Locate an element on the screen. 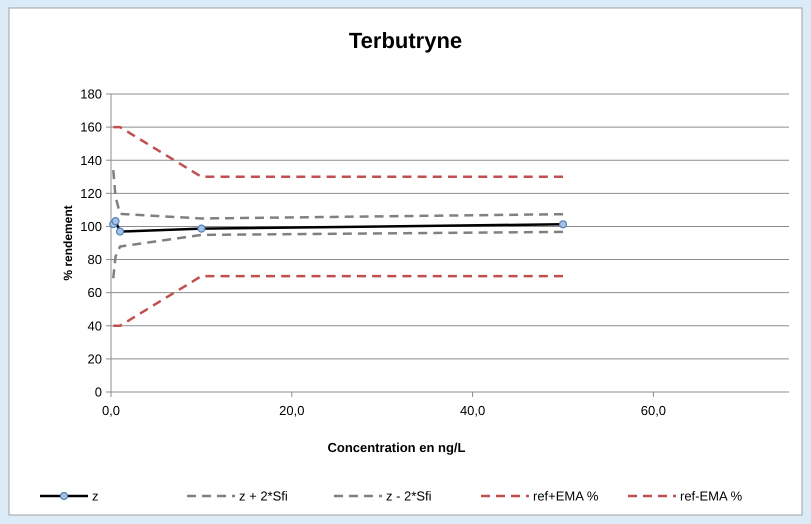 Image resolution: width=811 pixels, height=524 pixels. y-tick-label: 80 is located at coordinates (95, 260).